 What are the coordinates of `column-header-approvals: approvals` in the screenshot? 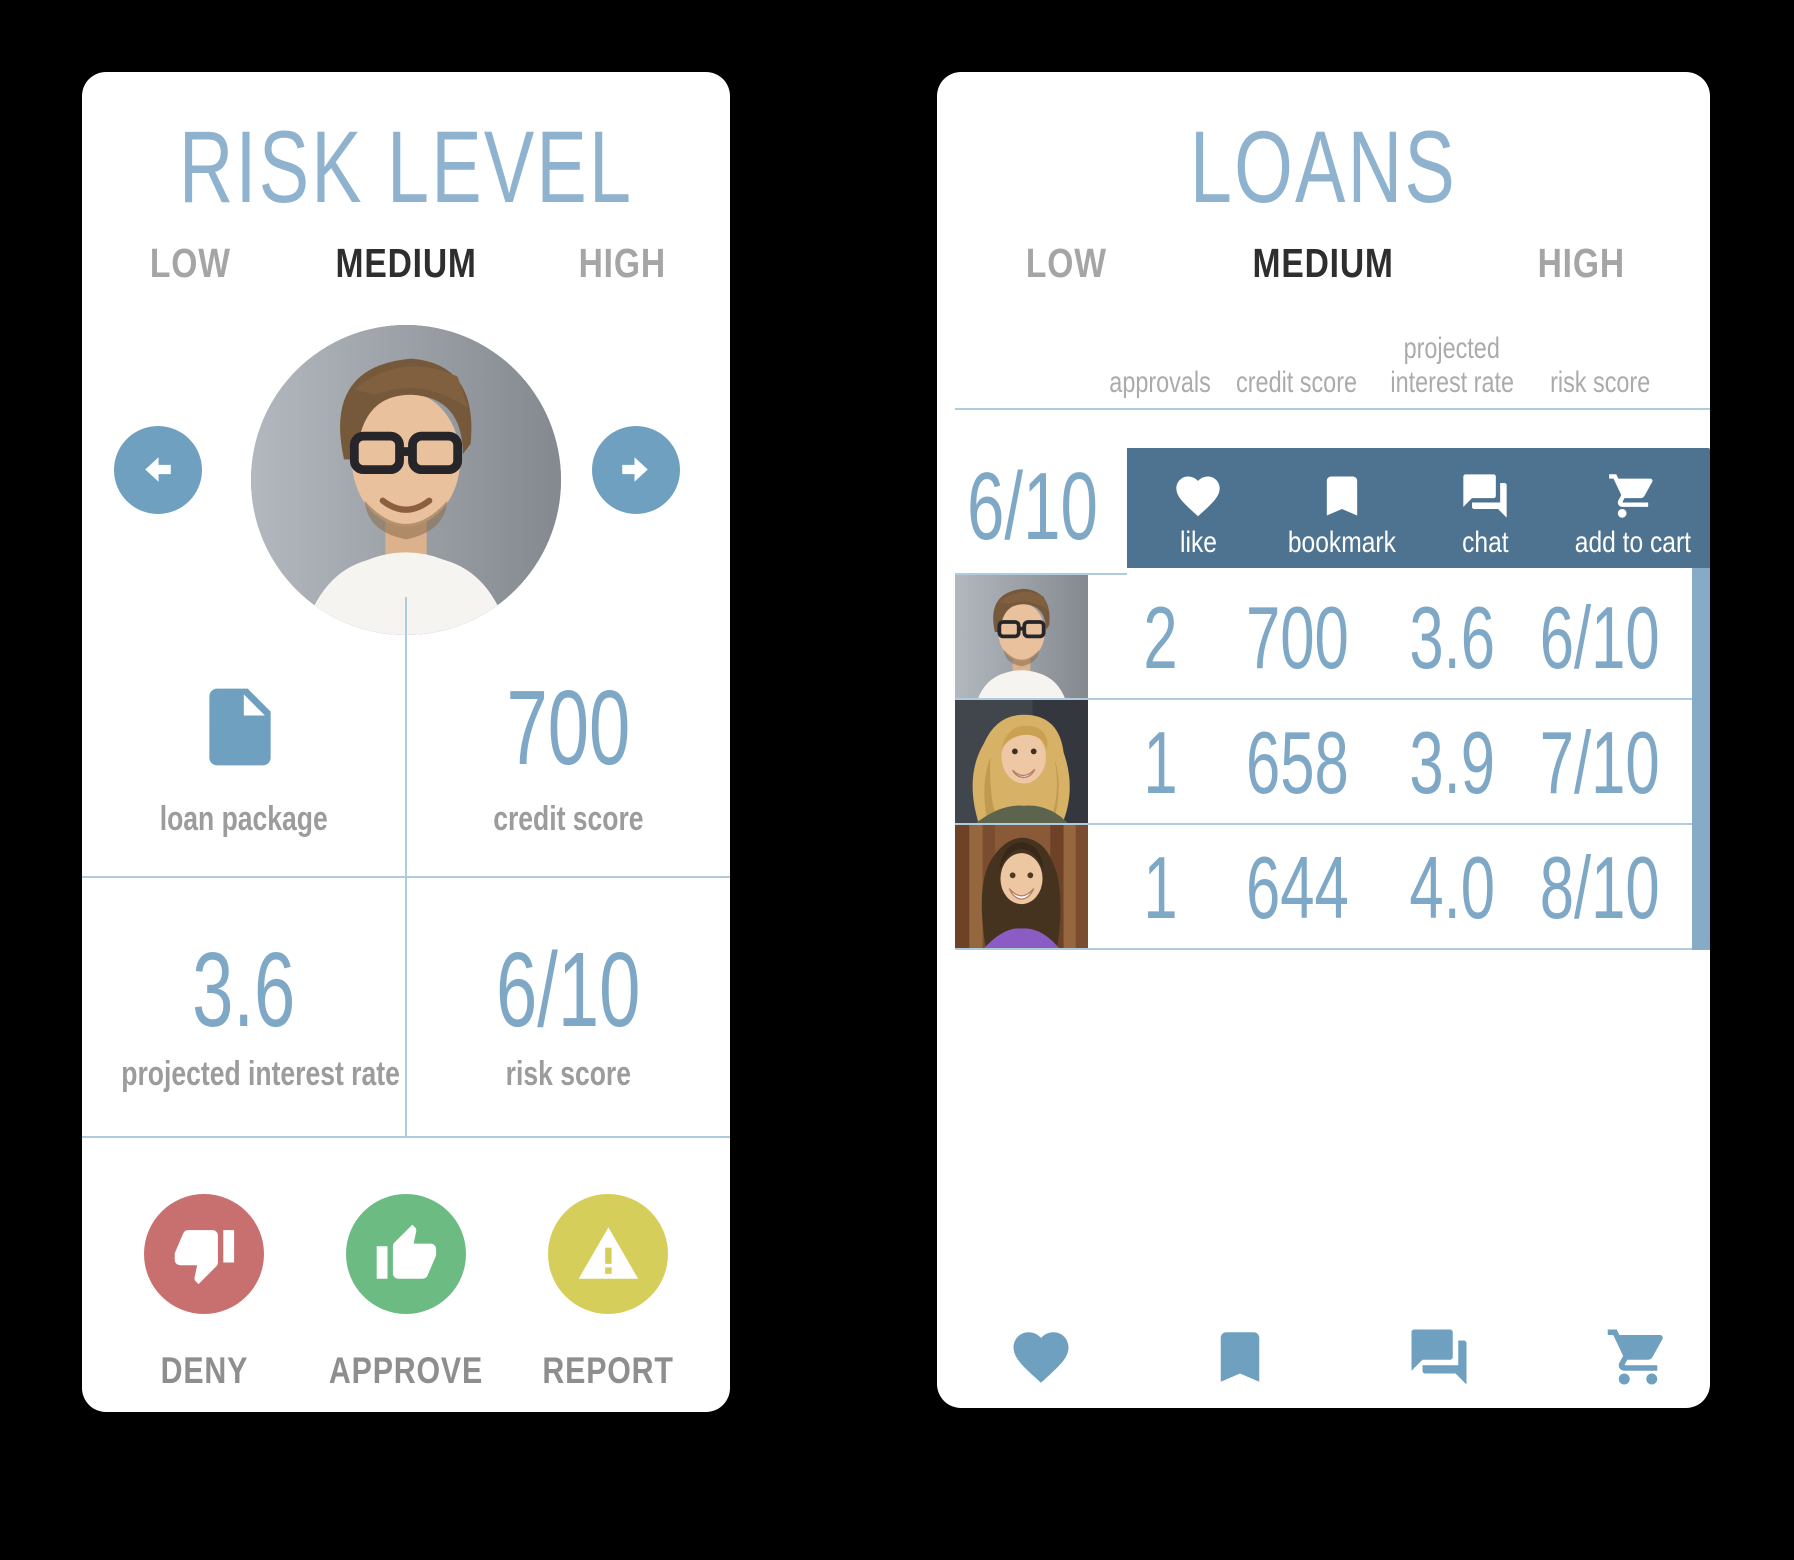 It's located at (1160, 382).